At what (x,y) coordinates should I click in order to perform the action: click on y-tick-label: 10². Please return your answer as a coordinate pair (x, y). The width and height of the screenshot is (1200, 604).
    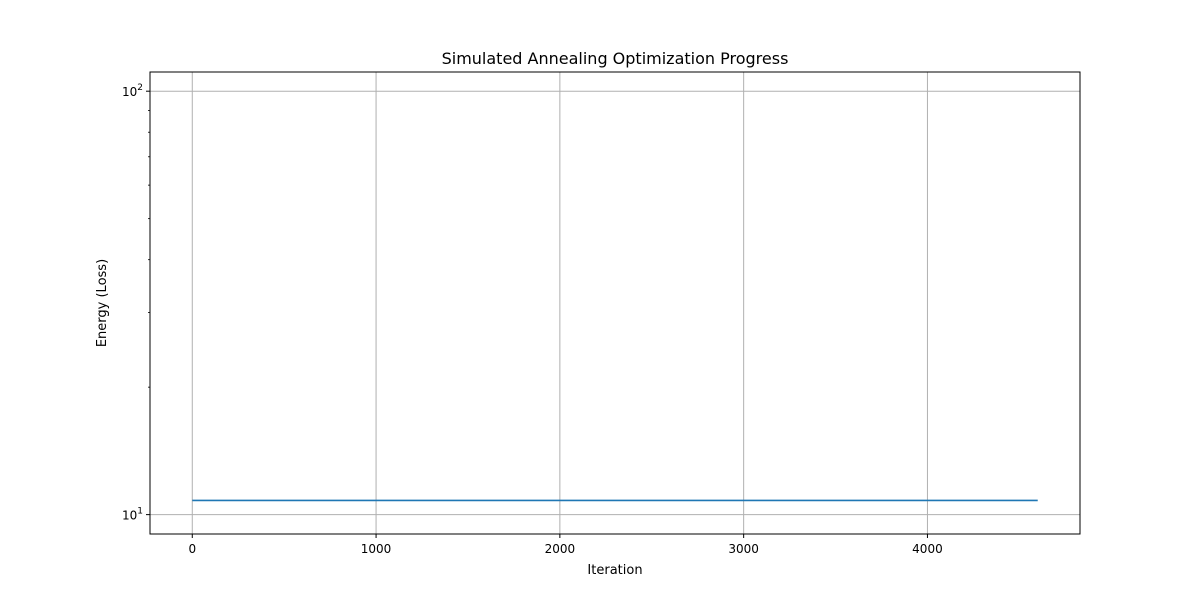
    Looking at the image, I should click on (132, 91).